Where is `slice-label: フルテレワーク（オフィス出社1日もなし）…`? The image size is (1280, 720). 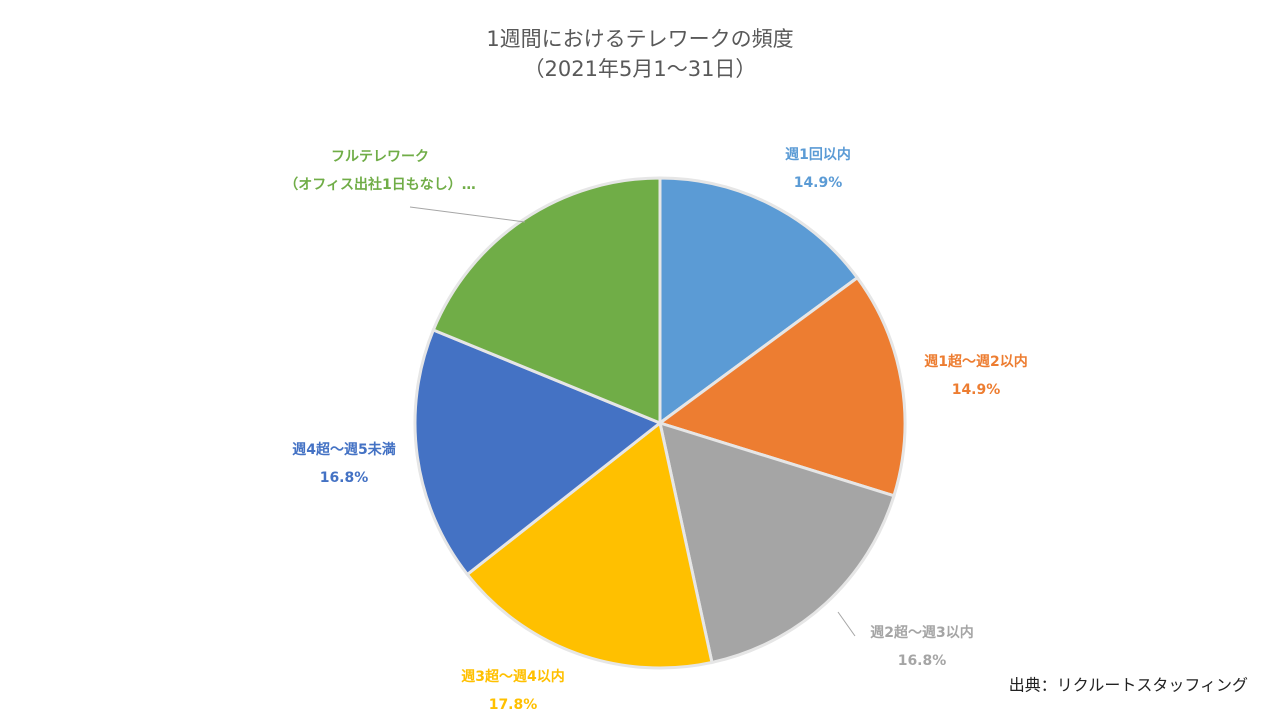 slice-label: フルテレワーク（オフィス出社1日もなし）… is located at coordinates (379, 171).